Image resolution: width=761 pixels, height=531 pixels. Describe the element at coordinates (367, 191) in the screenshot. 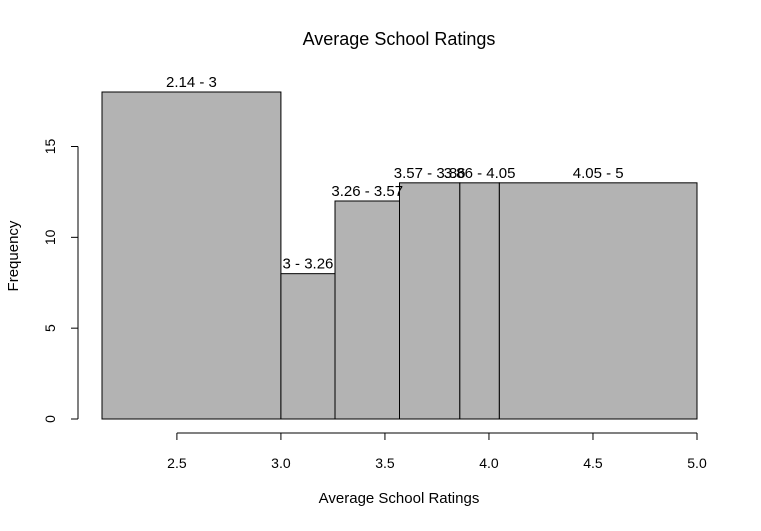

I see `bar-range-label: 3.26 - 3.57` at that location.